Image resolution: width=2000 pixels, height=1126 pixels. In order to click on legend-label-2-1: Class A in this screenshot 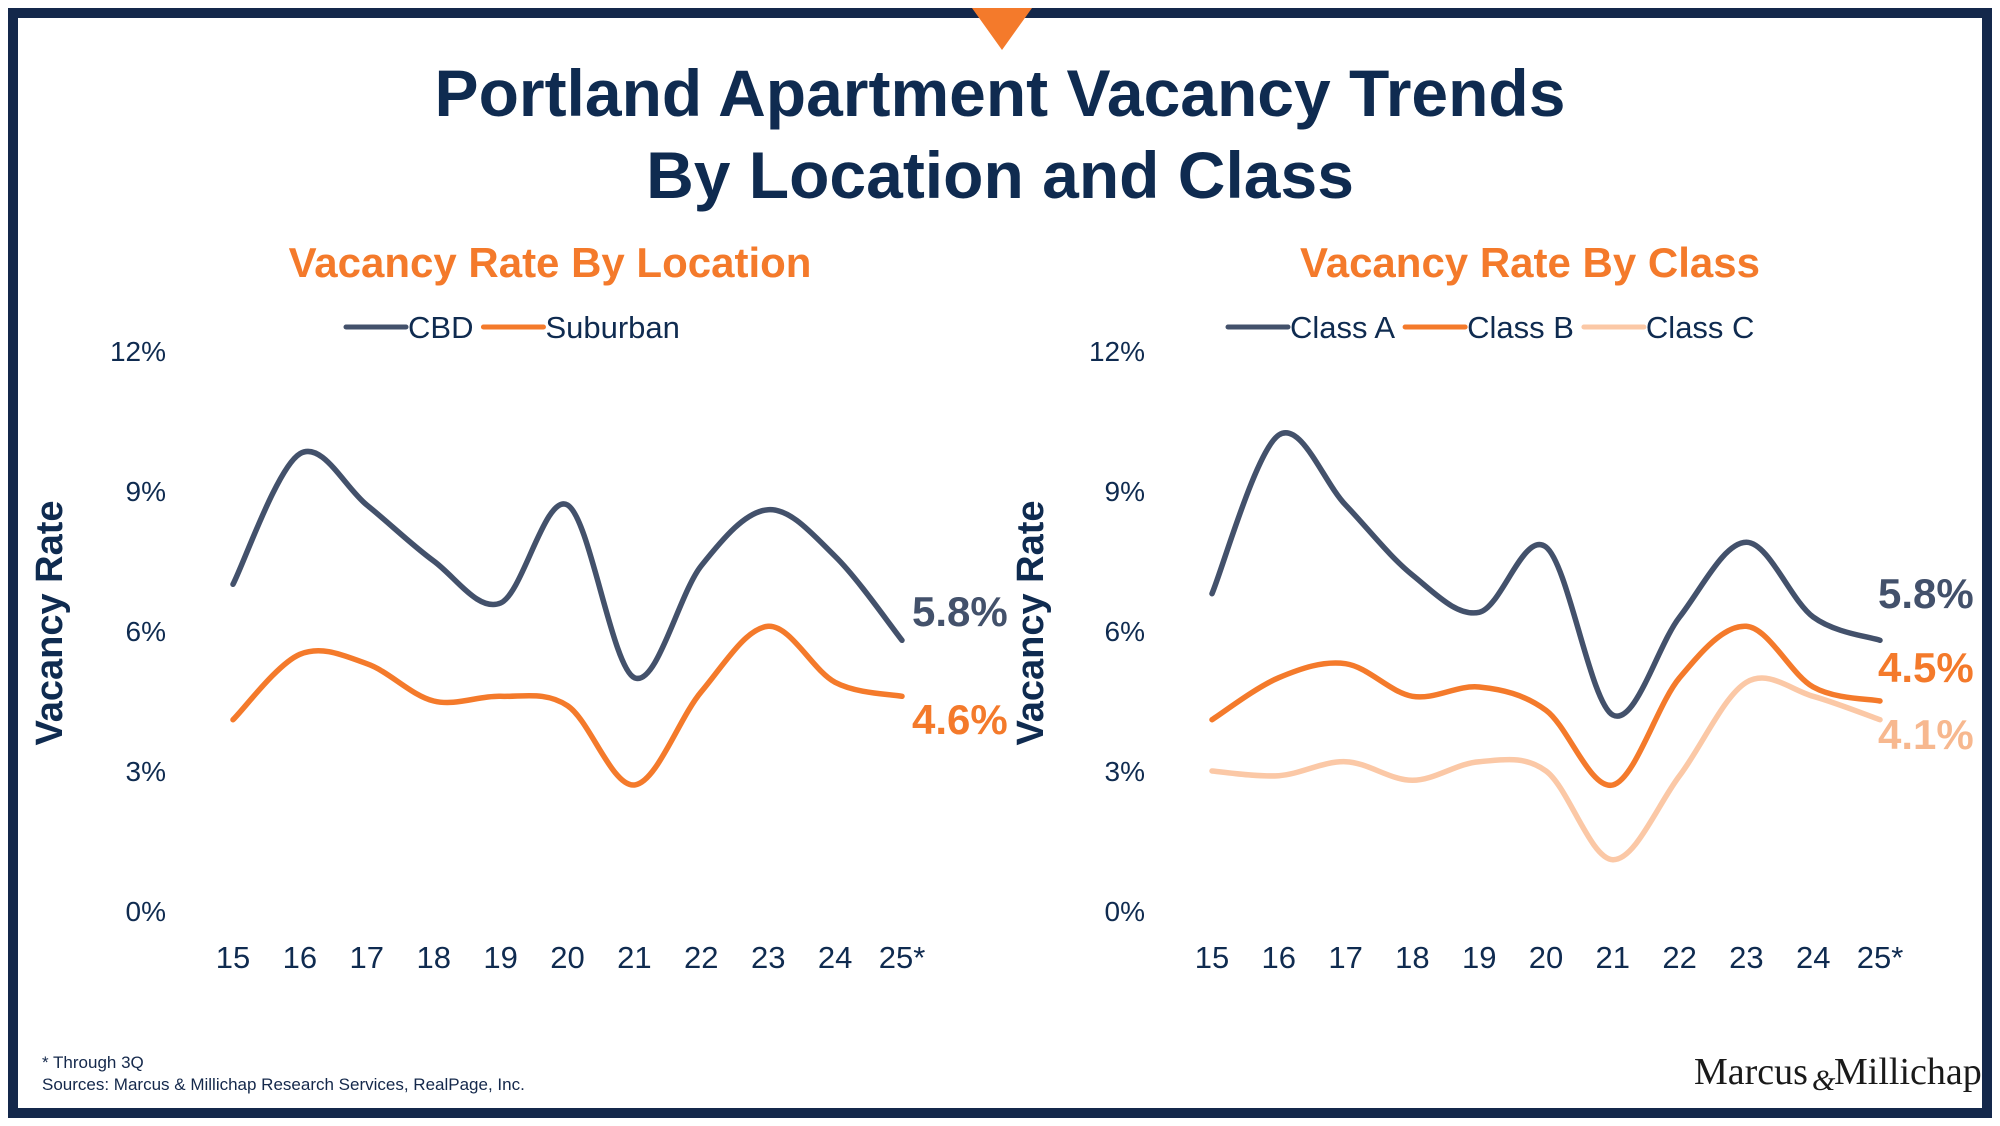, I will do `click(1342, 327)`.